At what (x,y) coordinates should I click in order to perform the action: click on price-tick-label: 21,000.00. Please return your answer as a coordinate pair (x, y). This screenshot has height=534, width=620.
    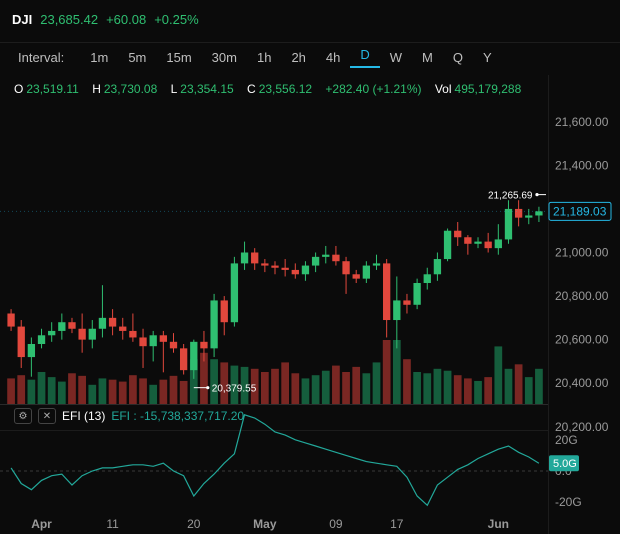
    Looking at the image, I should click on (582, 253).